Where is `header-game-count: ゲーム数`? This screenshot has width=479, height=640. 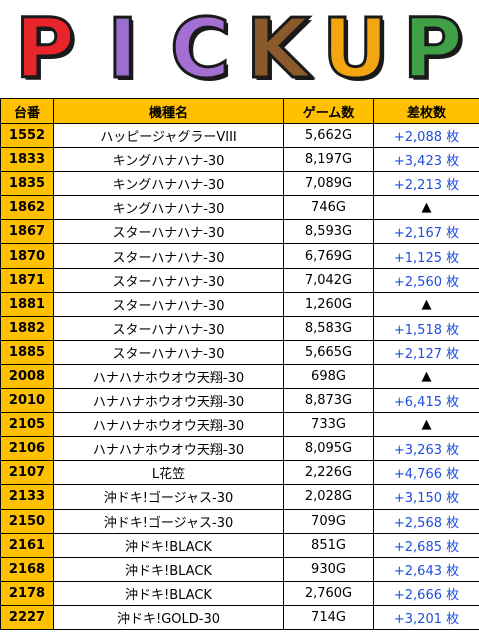
header-game-count: ゲーム数 is located at coordinates (328, 111).